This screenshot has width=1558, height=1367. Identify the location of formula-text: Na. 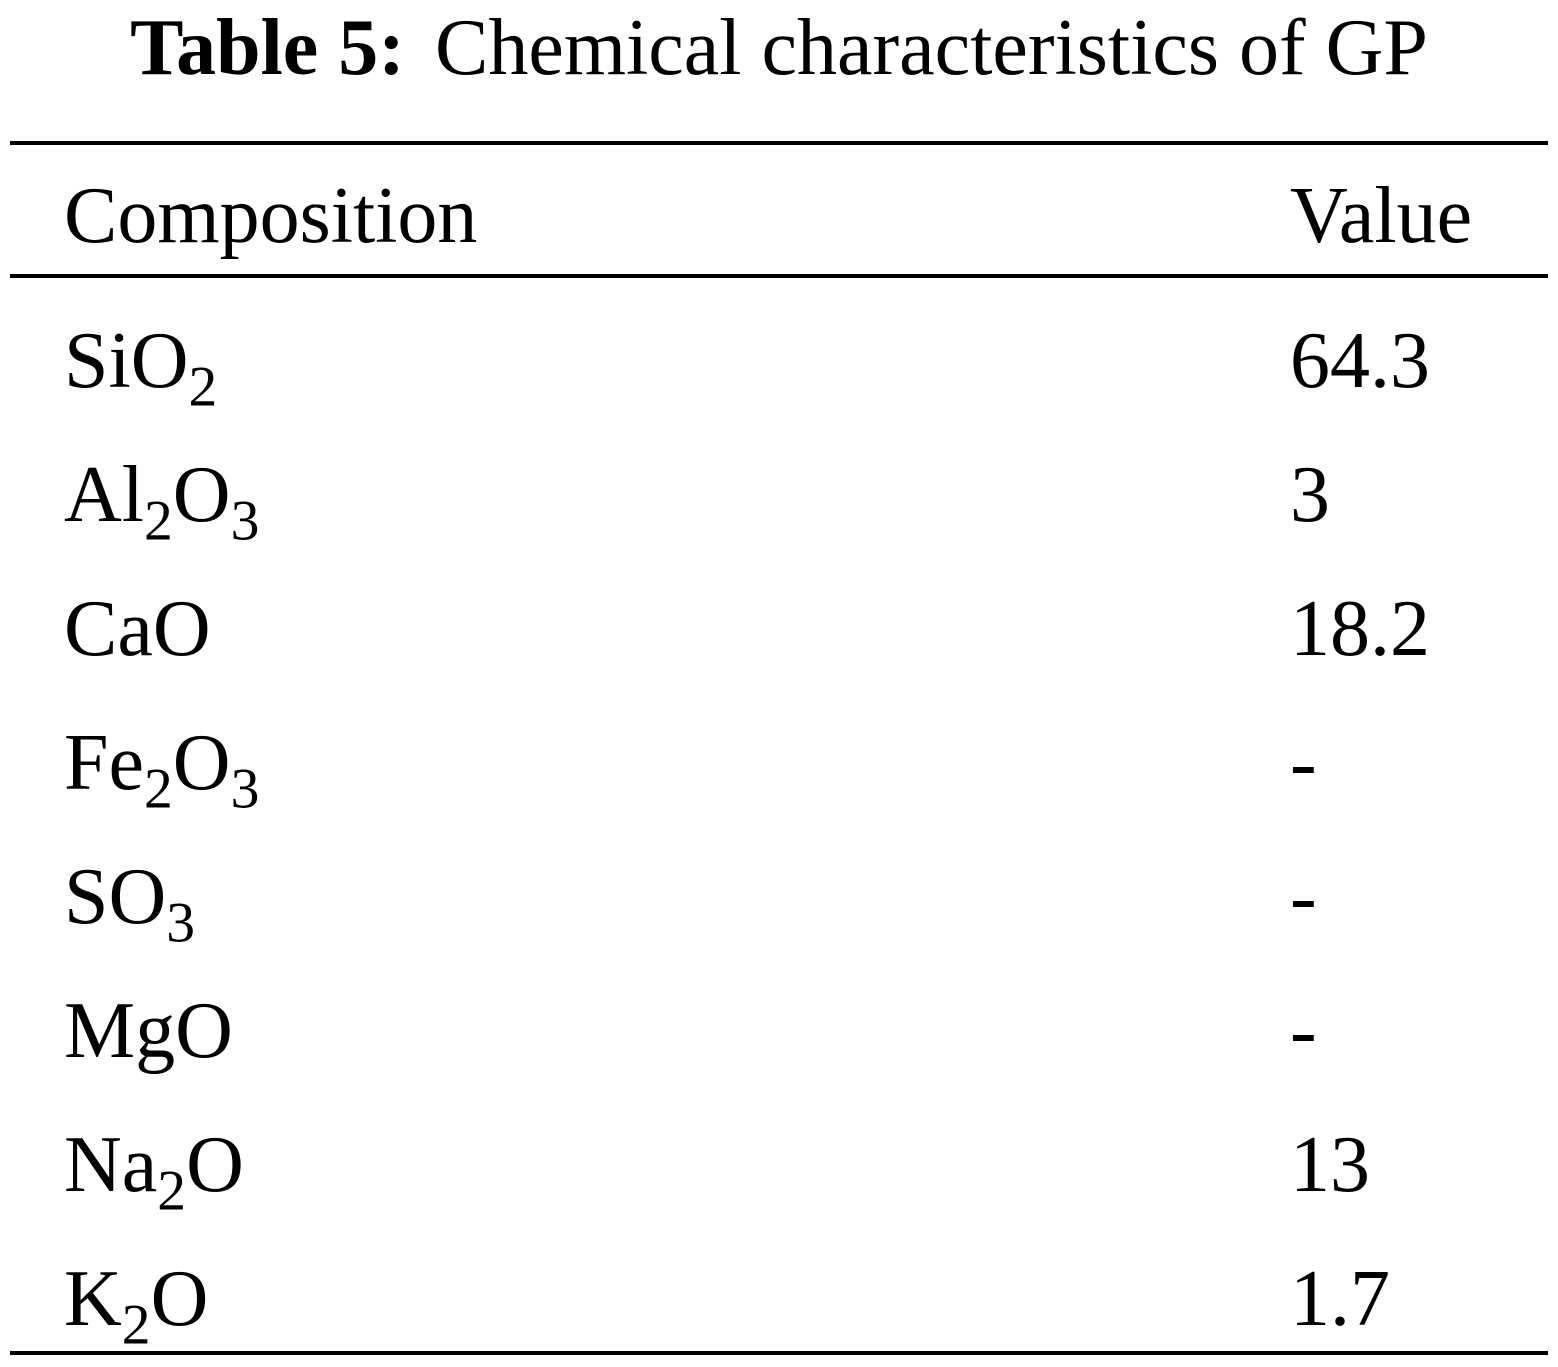
(111, 1165).